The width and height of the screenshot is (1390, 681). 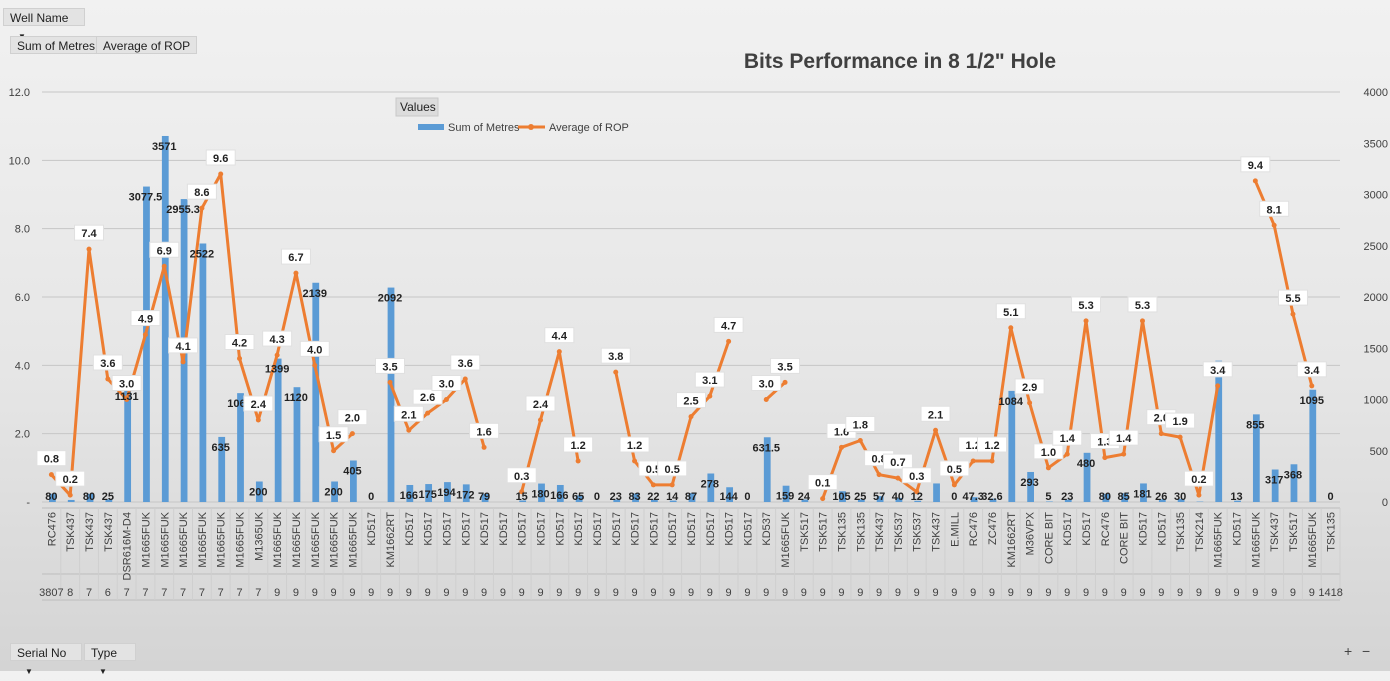 What do you see at coordinates (1180, 497) in the screenshot?
I see `metres-data-label: 30` at bounding box center [1180, 497].